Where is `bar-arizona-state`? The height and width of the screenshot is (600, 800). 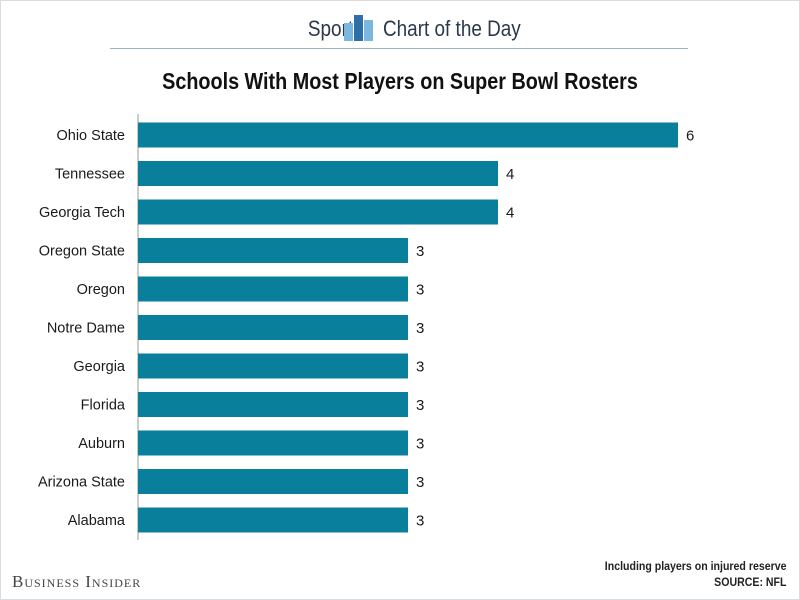
bar-arizona-state is located at coordinates (273, 481).